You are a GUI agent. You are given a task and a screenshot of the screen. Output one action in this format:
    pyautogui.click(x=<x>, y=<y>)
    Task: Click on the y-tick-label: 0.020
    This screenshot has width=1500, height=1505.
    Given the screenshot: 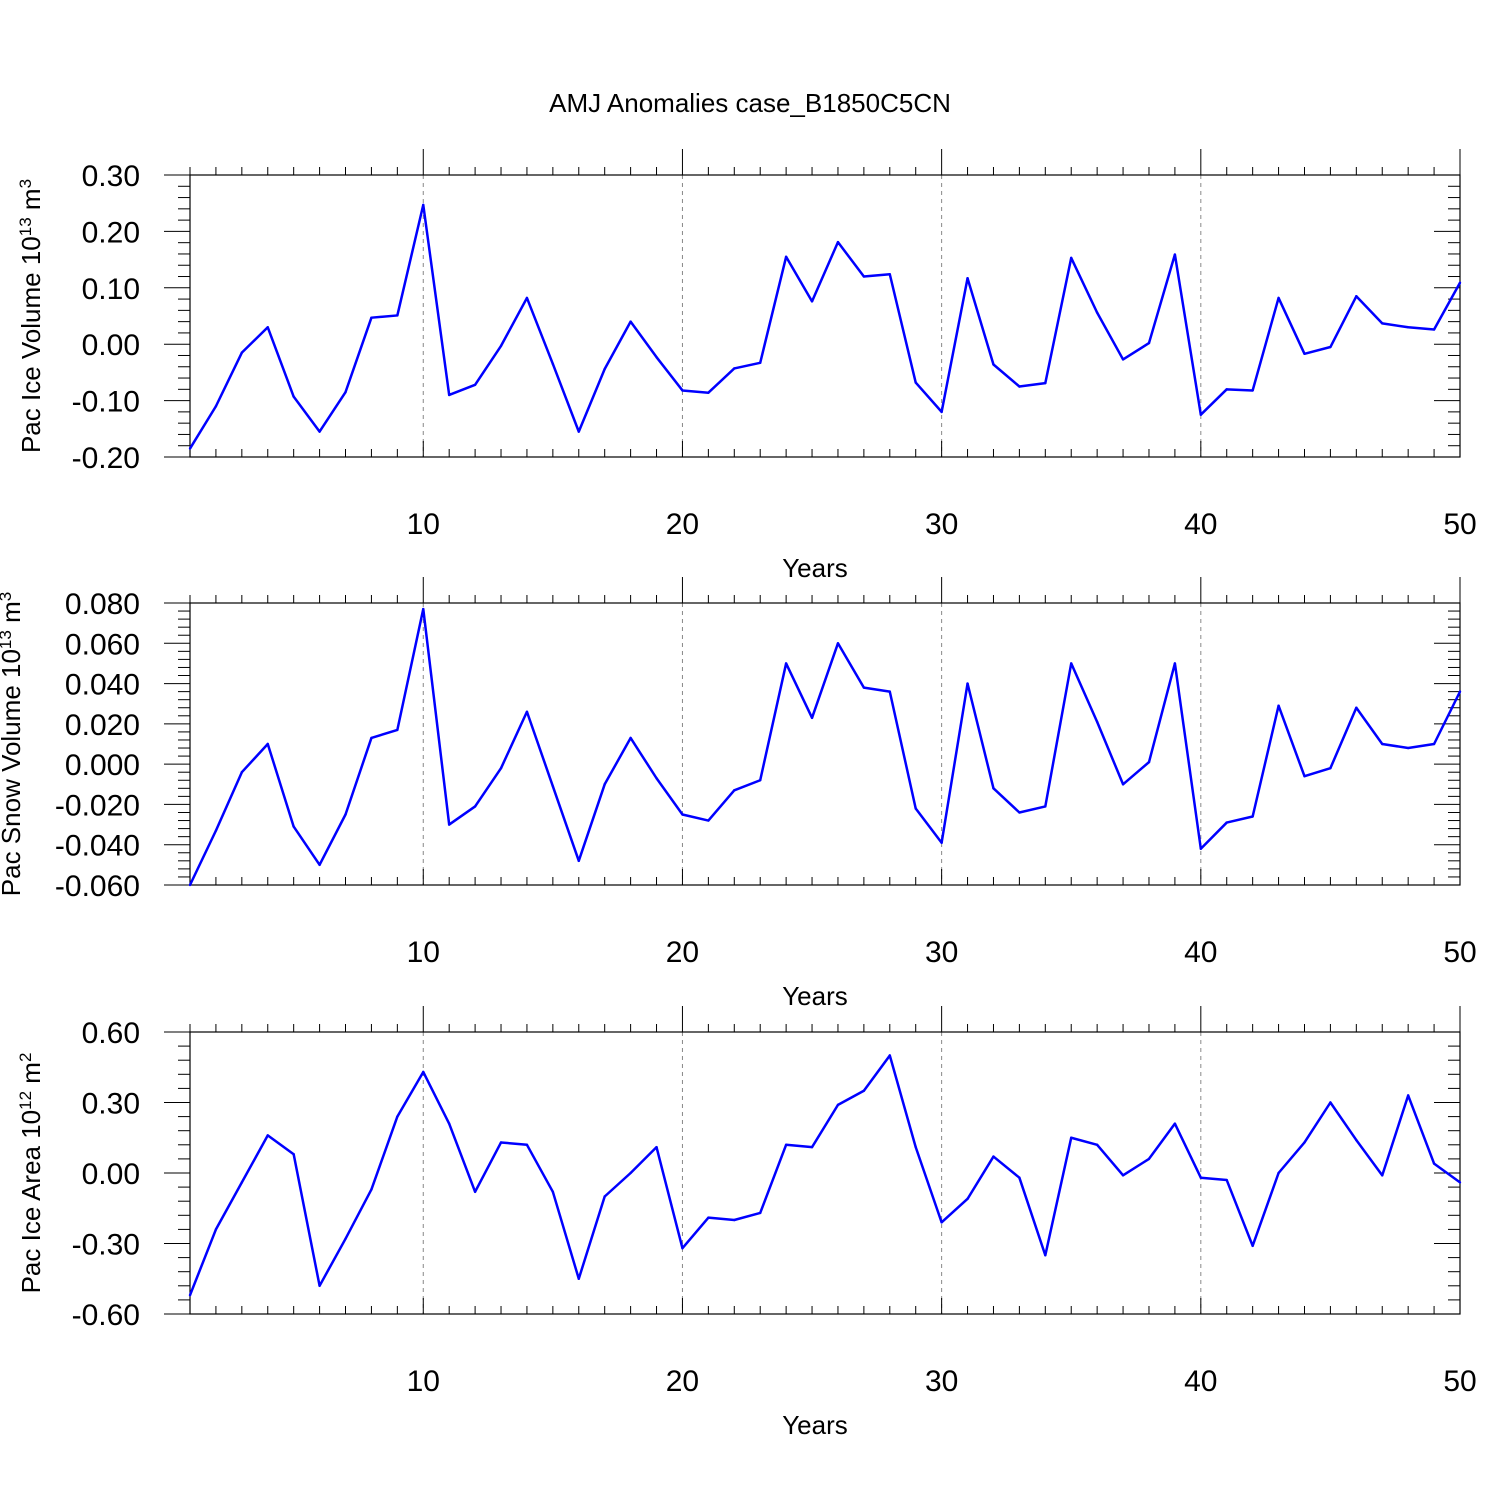 What is the action you would take?
    pyautogui.click(x=102, y=725)
    